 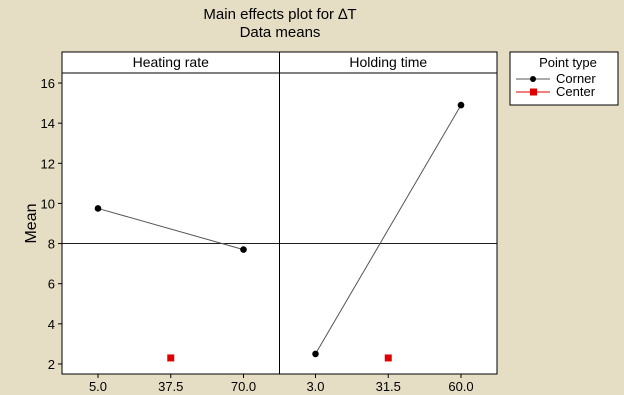 I want to click on x-tick-label: 3.0, so click(x=315, y=386).